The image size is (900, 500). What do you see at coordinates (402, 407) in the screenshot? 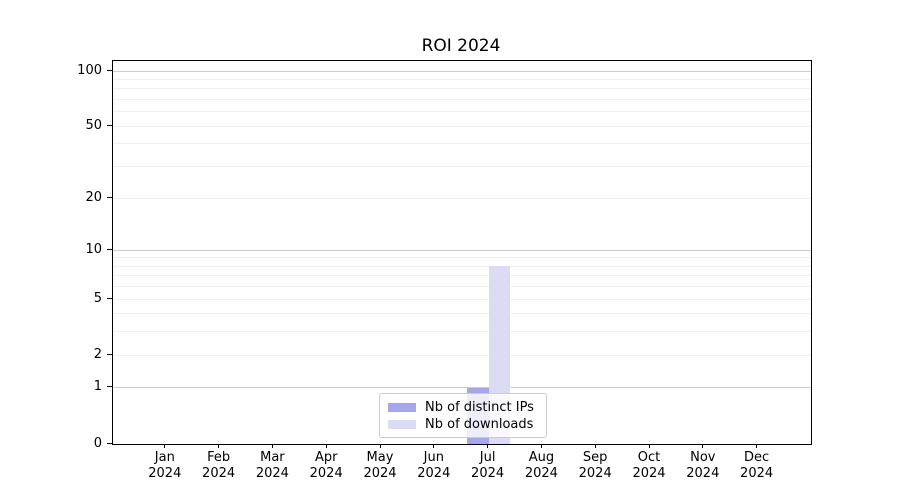
I see `legend-swatch-distinct-ips` at bounding box center [402, 407].